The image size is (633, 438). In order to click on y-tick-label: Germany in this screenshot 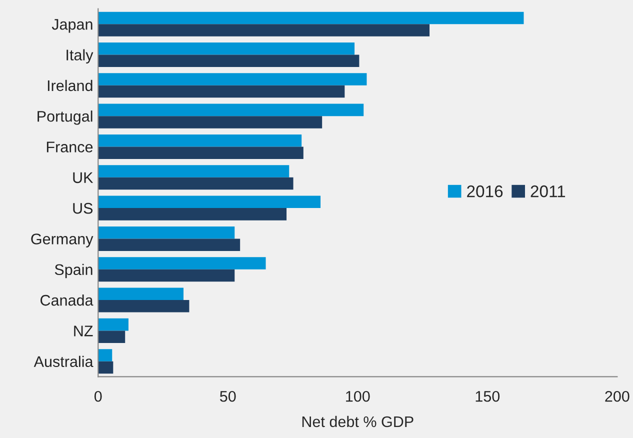, I will do `click(62, 241)`.